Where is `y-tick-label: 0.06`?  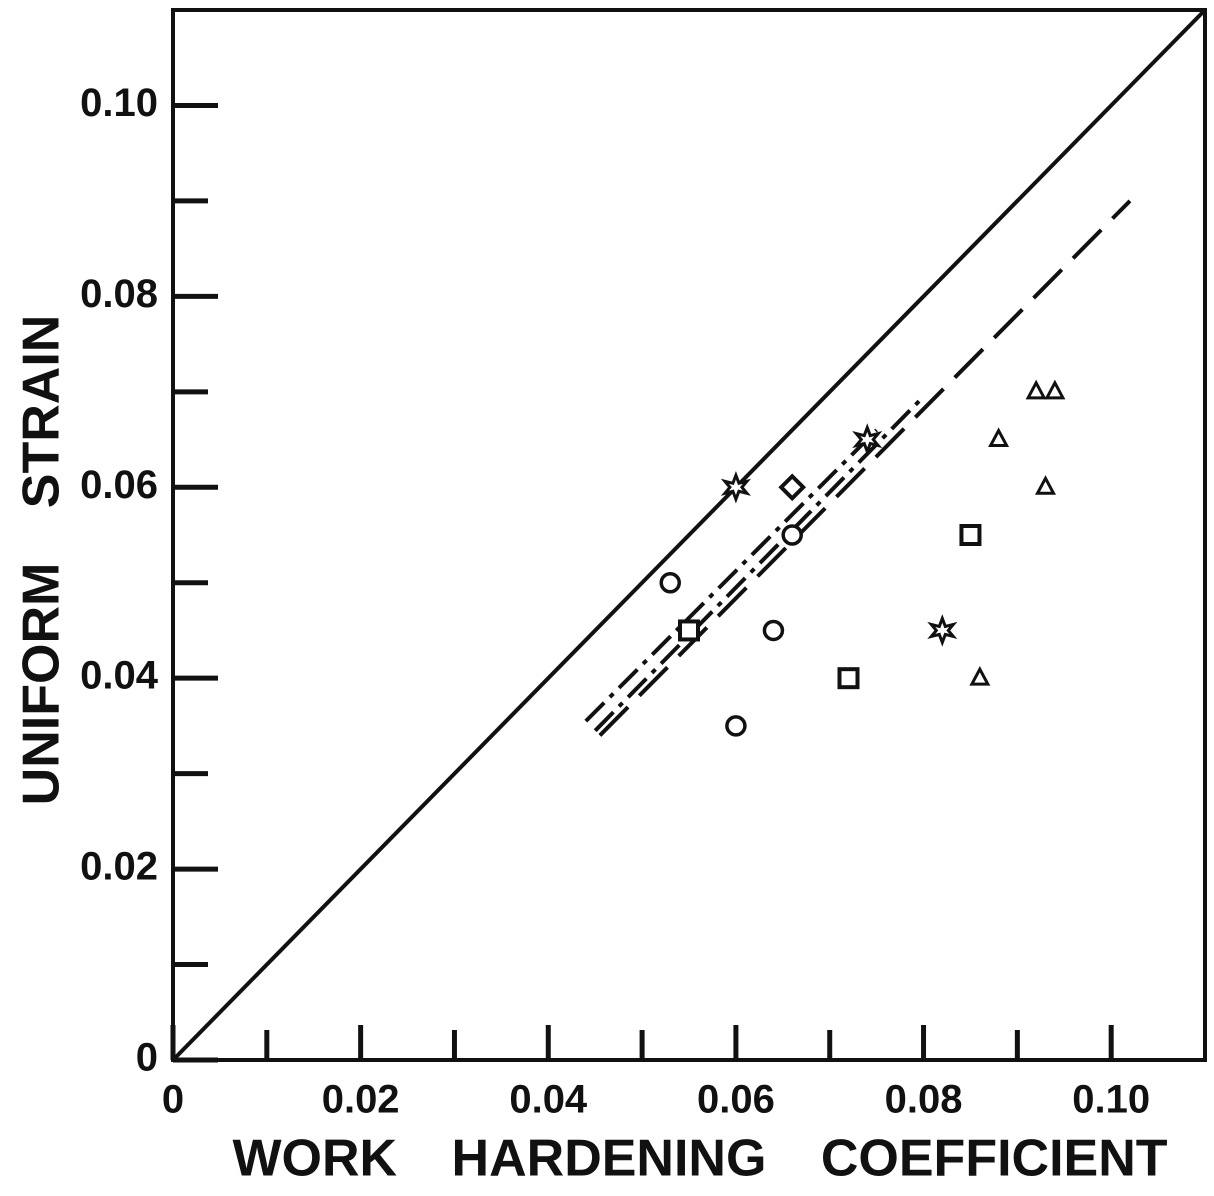
y-tick-label: 0.06 is located at coordinates (119, 485).